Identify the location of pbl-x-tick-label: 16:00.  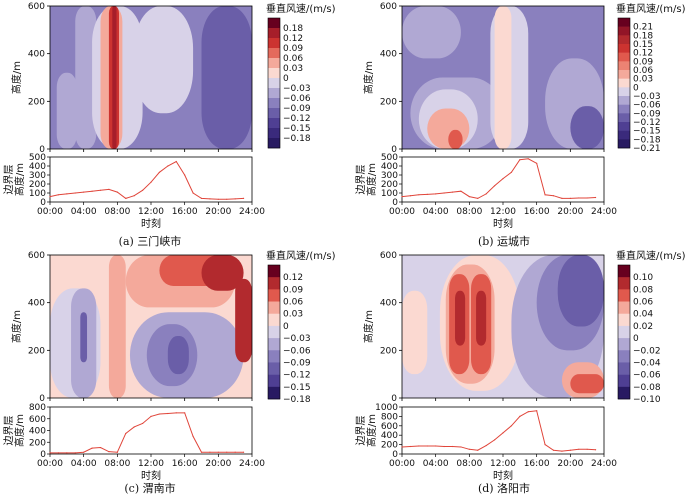
(185, 464).